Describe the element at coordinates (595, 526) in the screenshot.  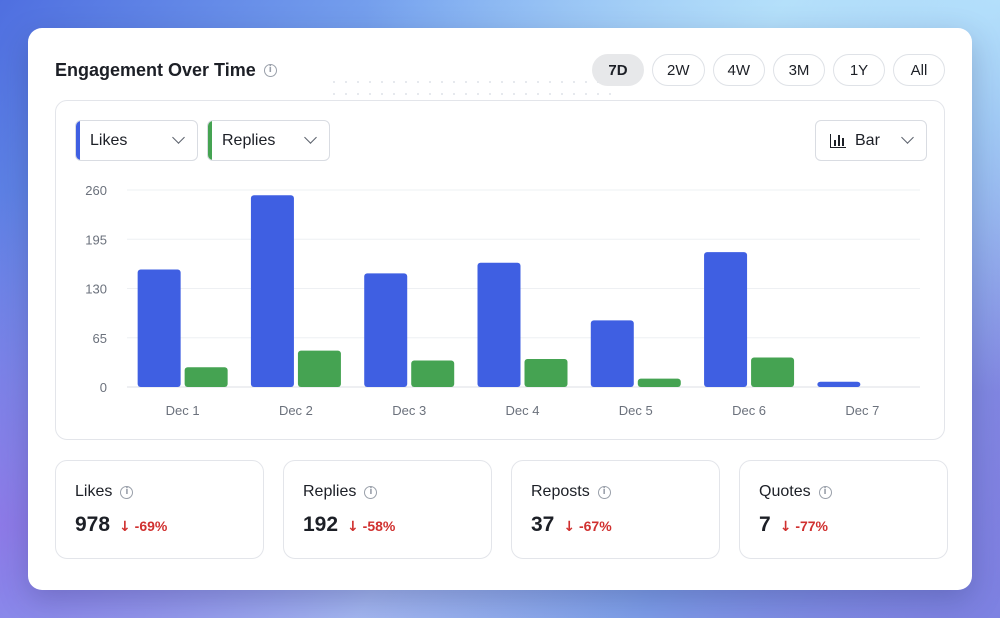
I see `stat-change-value: -67%` at that location.